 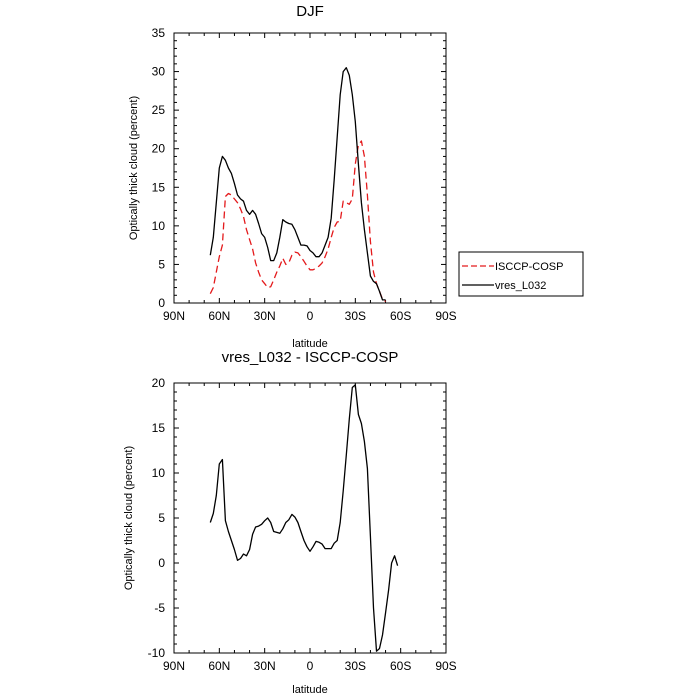 I want to click on y-tick-label: 30, so click(x=159, y=72).